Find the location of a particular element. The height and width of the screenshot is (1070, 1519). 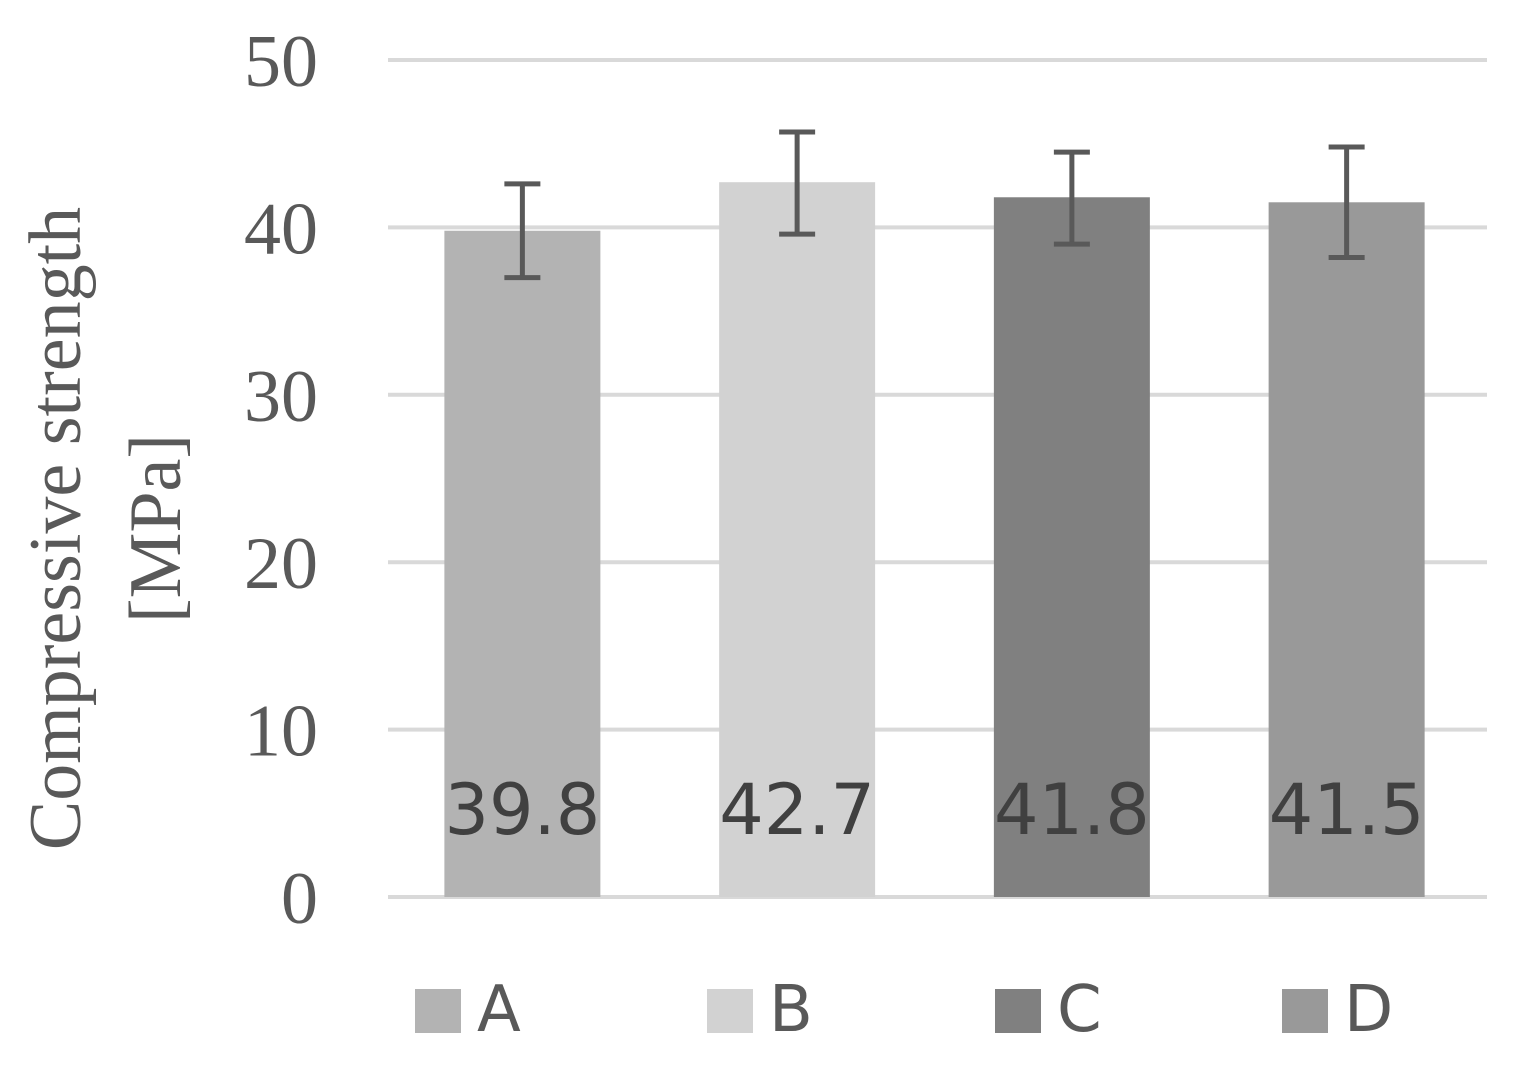

bar-c is located at coordinates (1071, 547).